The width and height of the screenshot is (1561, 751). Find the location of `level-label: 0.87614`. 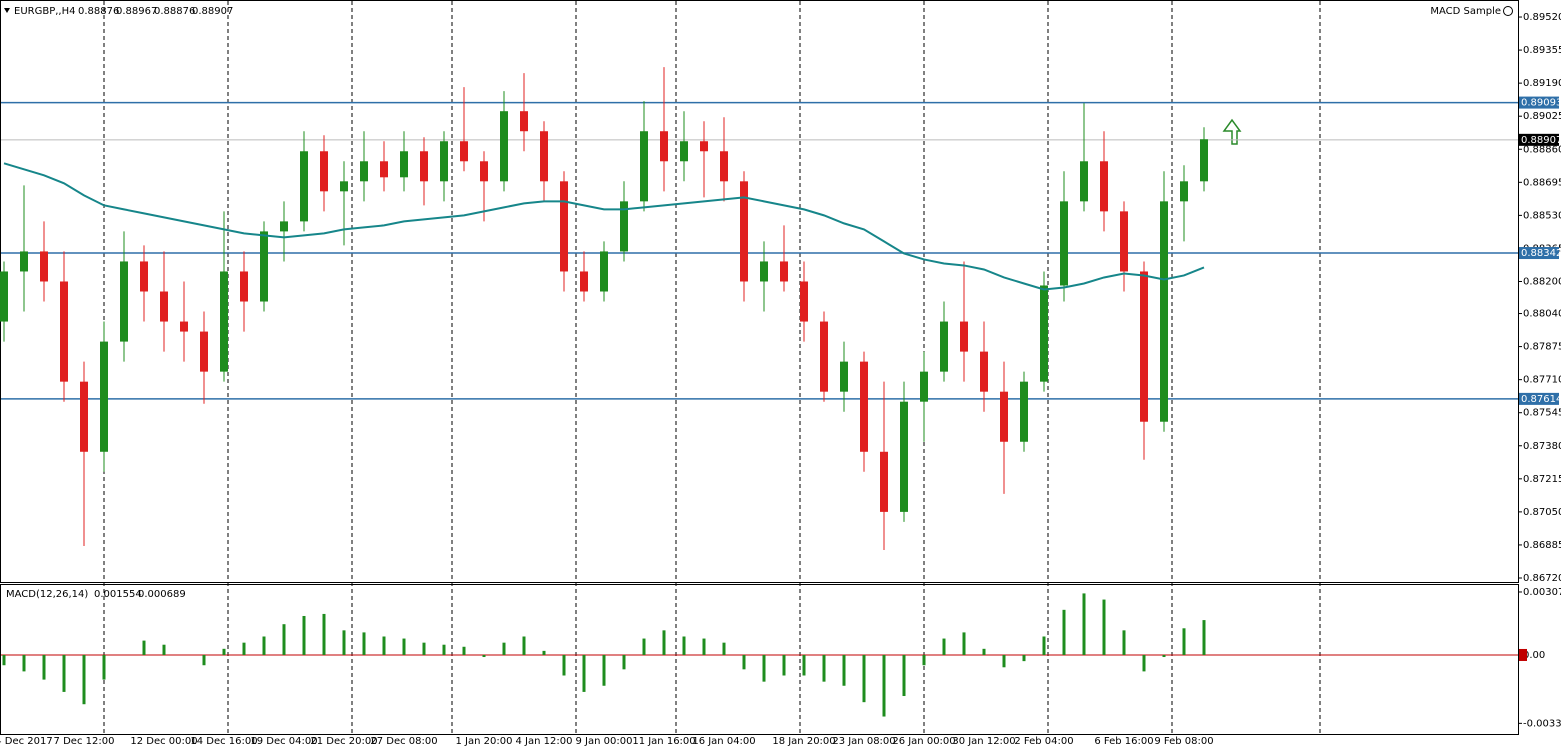

level-label: 0.87614 is located at coordinates (1541, 399).